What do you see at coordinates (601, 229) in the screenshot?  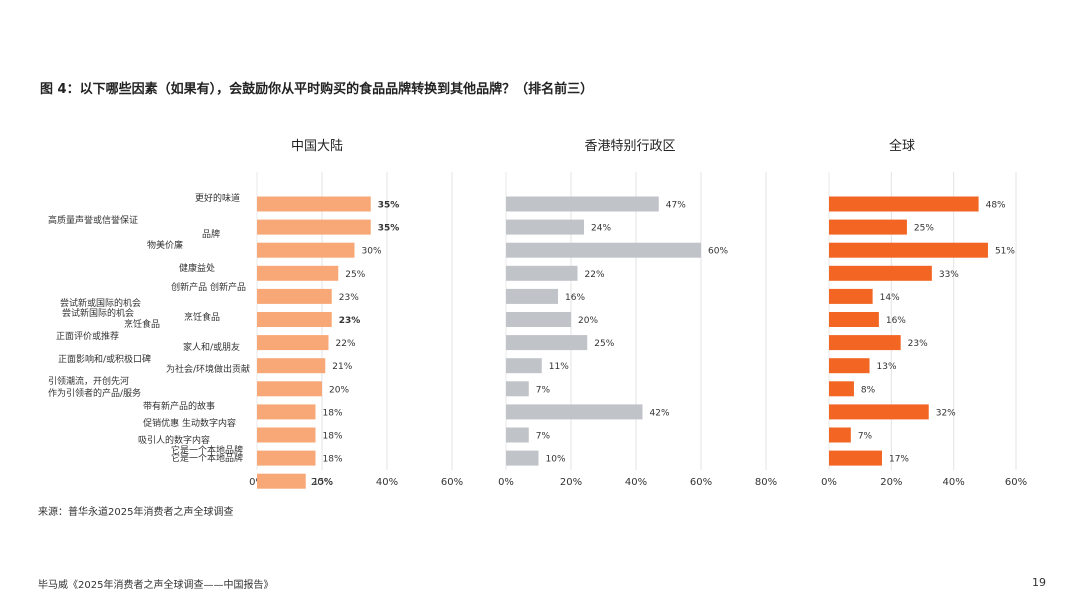 I see `data-label: 24%` at bounding box center [601, 229].